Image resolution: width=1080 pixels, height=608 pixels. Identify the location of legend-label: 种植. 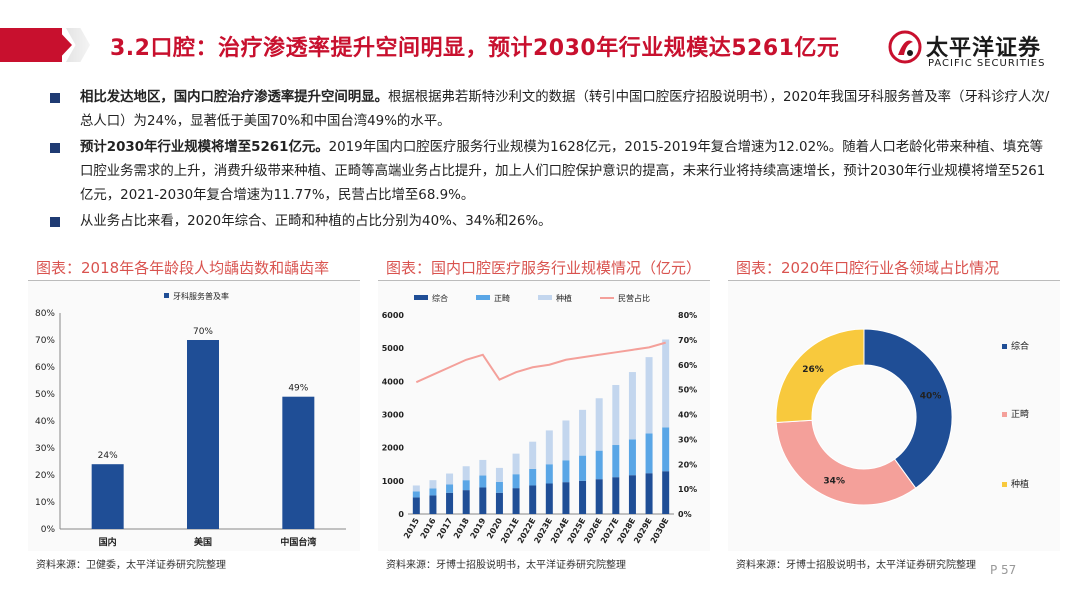
(564, 298).